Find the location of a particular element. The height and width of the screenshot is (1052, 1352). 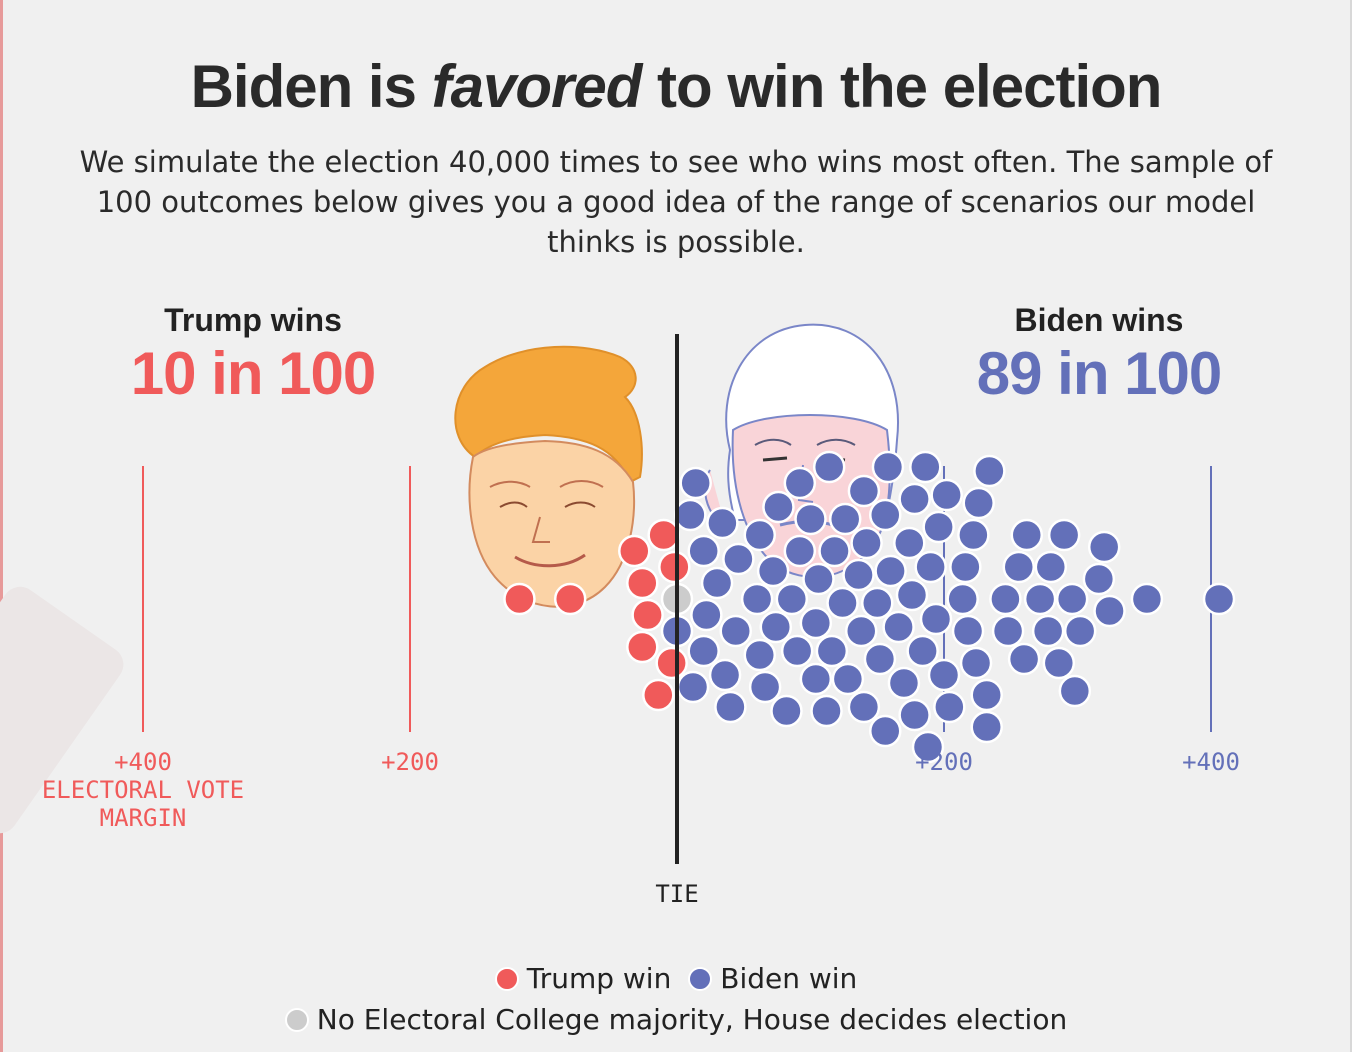

title-part2: to win the election is located at coordinates (901, 86).